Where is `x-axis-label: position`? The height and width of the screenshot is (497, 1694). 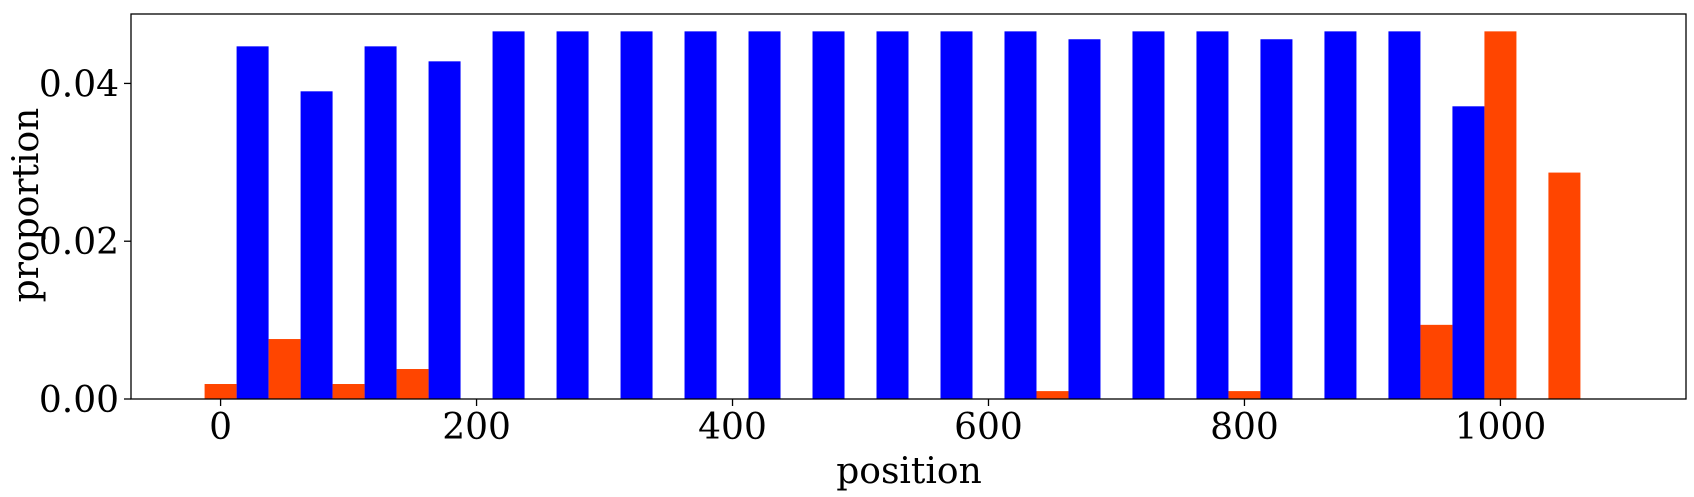
x-axis-label: position is located at coordinates (909, 471).